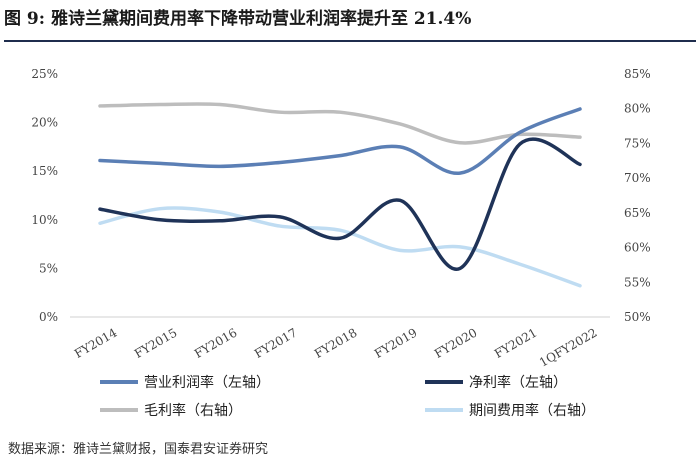 The image size is (700, 460). Describe the element at coordinates (637, 74) in the screenshot. I see `right-tick-label: 85%` at that location.